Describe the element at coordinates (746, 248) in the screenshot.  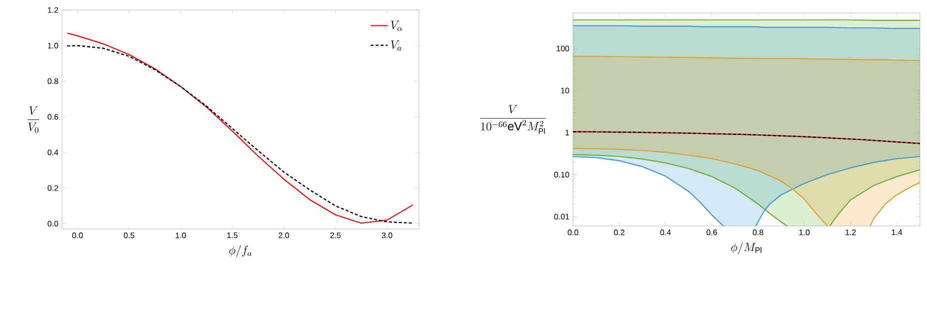
I see `x-axis-title: $\phi/M_{\mathrm{Pl}}$` at that location.